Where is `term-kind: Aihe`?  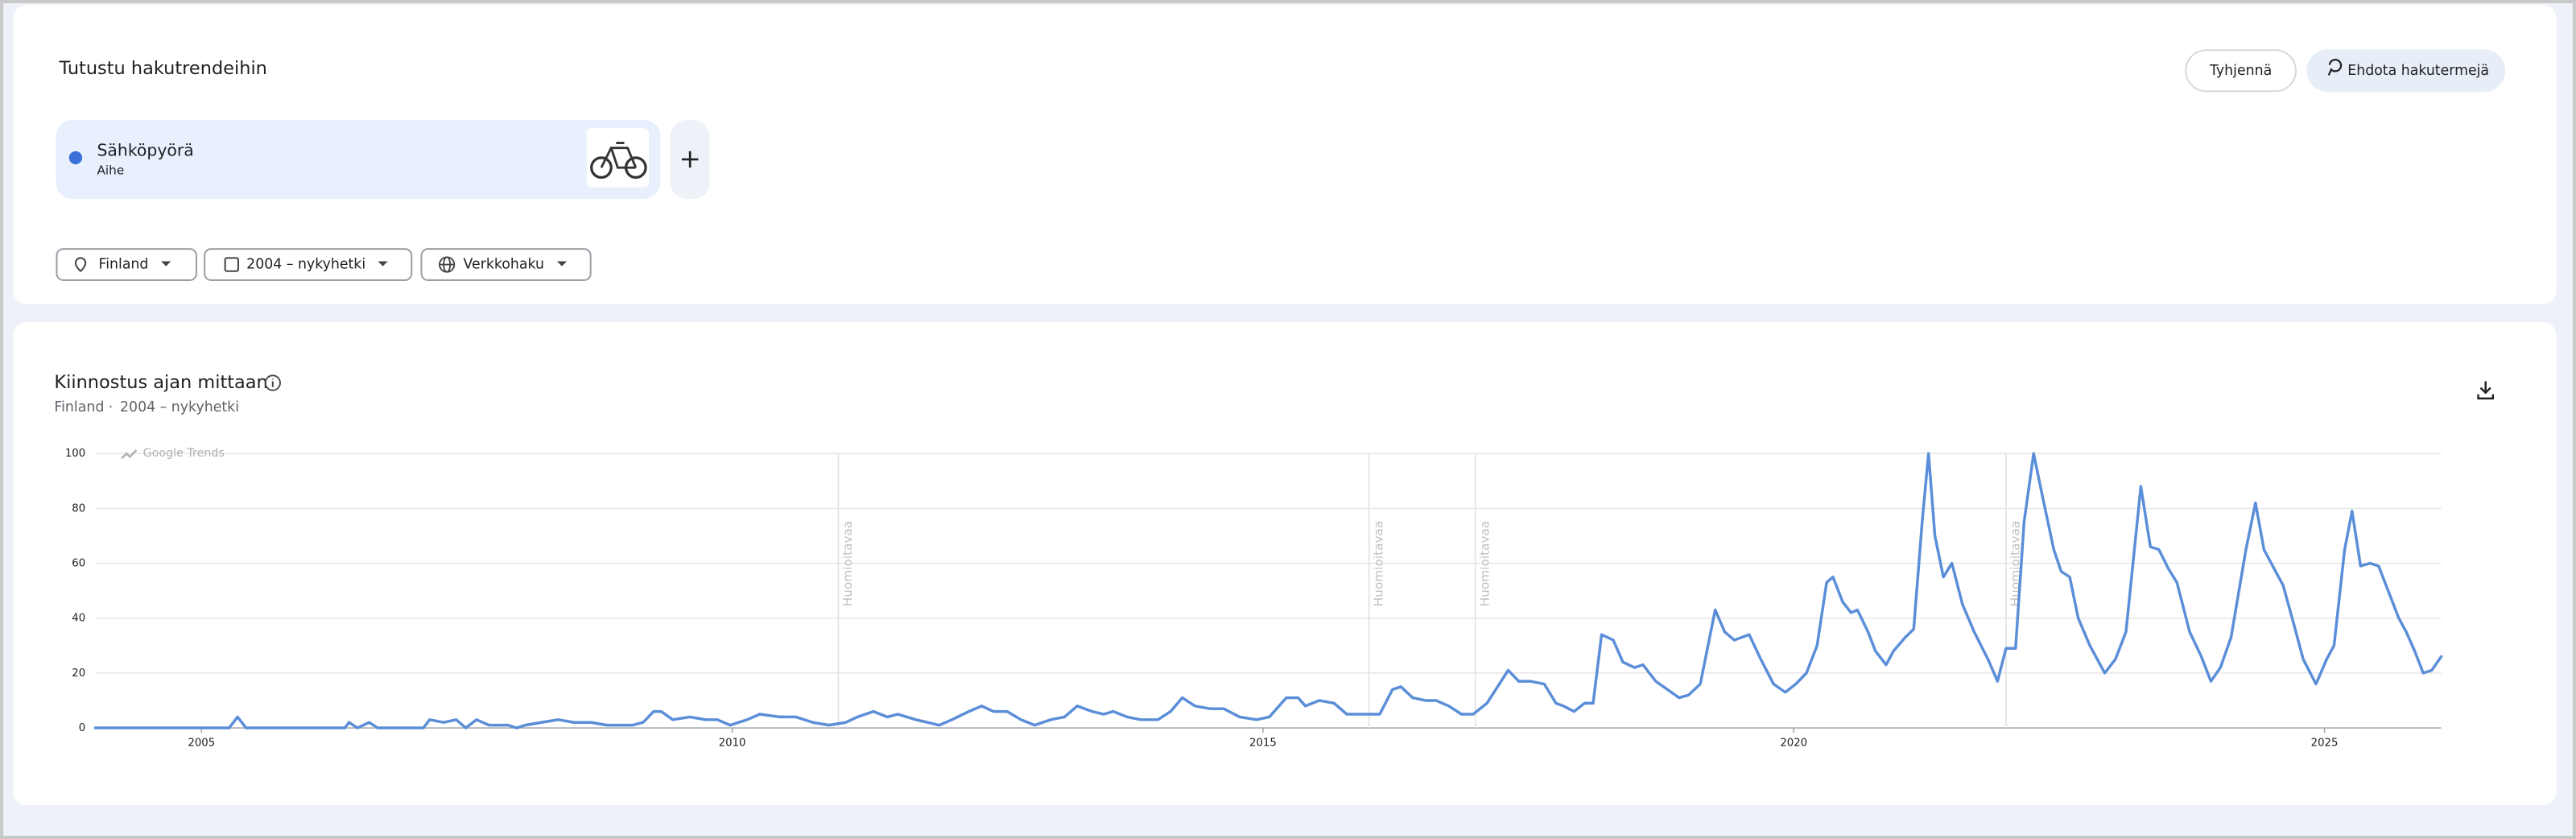 term-kind: Aihe is located at coordinates (111, 170).